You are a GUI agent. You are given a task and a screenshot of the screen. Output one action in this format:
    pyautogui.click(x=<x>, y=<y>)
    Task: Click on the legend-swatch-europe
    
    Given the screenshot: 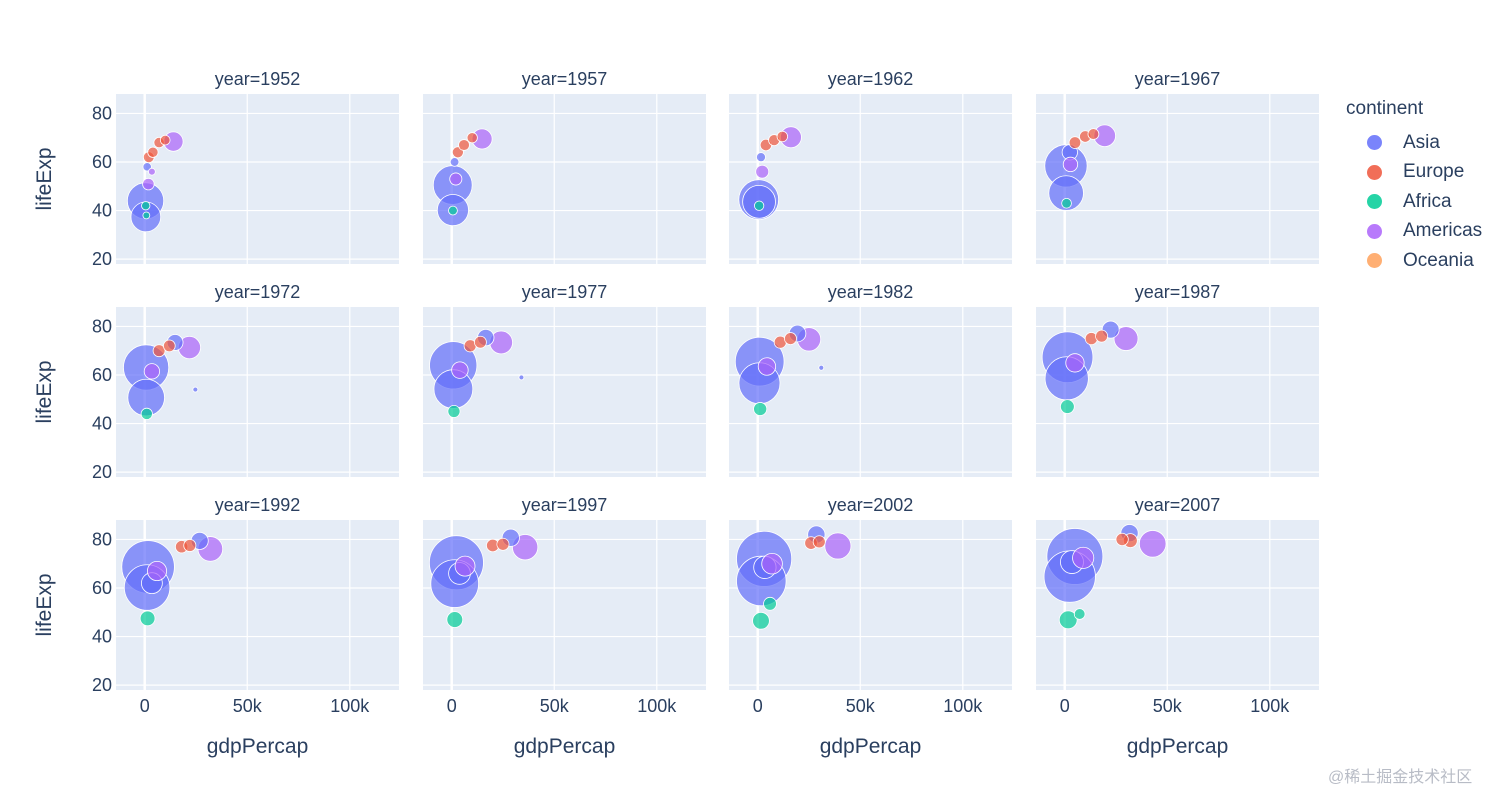 What is the action you would take?
    pyautogui.click(x=1374, y=172)
    